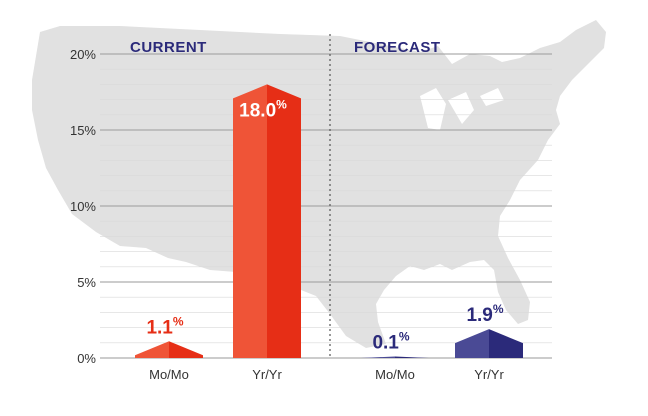  What do you see at coordinates (86, 282) in the screenshot?
I see `y-tick-label: 5%` at bounding box center [86, 282].